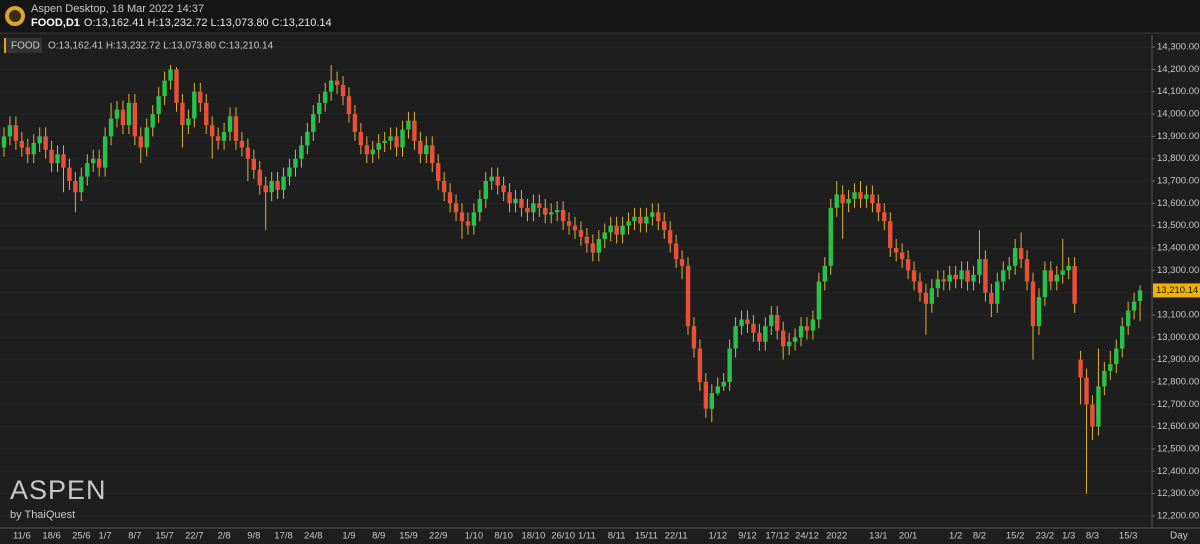 This screenshot has width=1200, height=544. I want to click on symbol-label: FOOD, so click(25, 46).